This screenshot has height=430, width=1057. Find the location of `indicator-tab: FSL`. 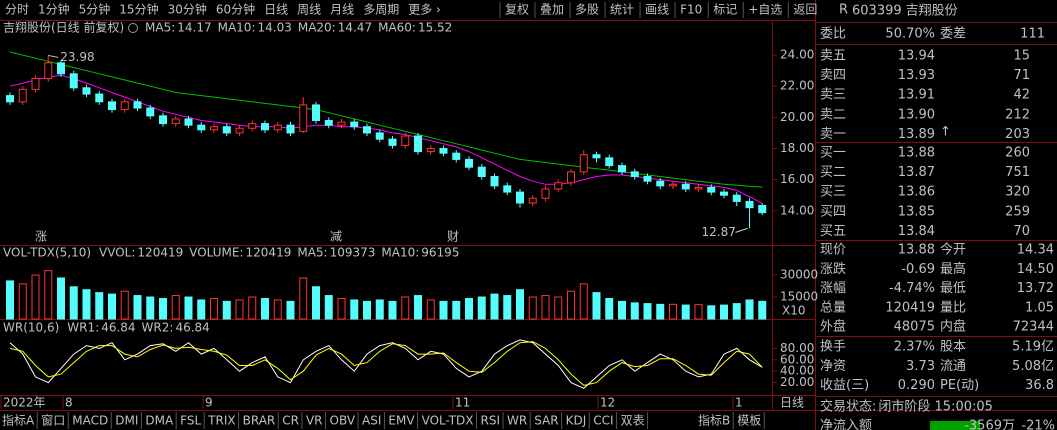

indicator-tab: FSL is located at coordinates (190, 421).